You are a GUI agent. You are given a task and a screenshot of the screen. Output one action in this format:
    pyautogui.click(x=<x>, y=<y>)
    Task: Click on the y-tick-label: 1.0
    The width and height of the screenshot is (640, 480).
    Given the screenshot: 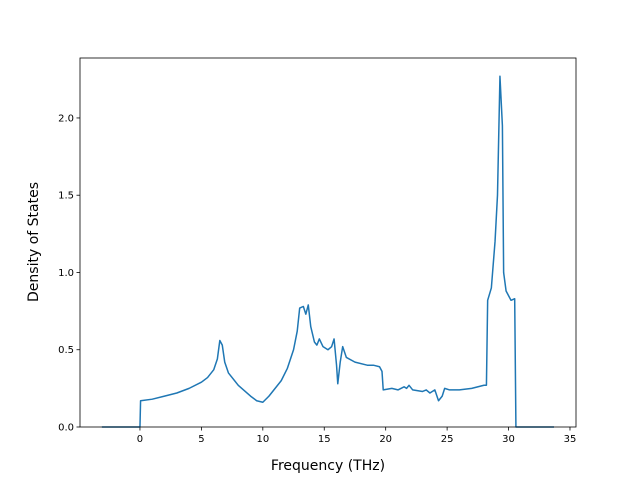 What is the action you would take?
    pyautogui.click(x=66, y=273)
    